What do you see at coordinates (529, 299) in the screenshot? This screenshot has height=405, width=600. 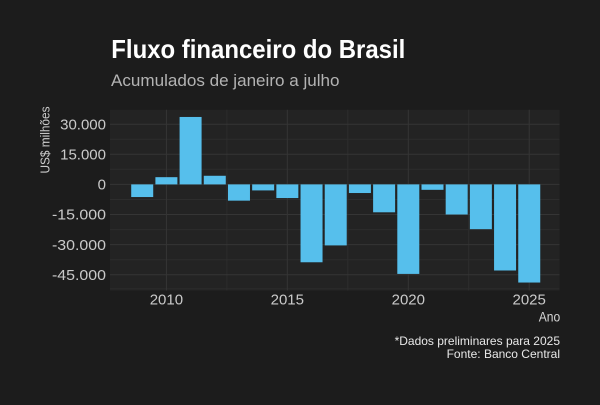 I see `svg-text: 2025` at bounding box center [529, 299].